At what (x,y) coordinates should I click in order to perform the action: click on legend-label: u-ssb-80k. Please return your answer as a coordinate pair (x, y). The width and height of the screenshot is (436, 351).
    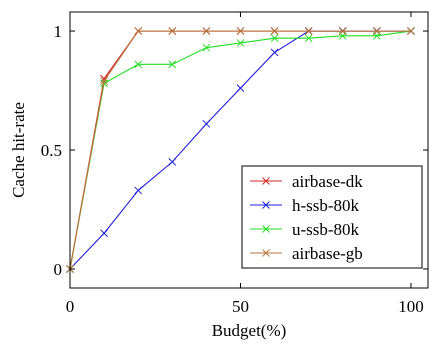
    Looking at the image, I should click on (326, 229).